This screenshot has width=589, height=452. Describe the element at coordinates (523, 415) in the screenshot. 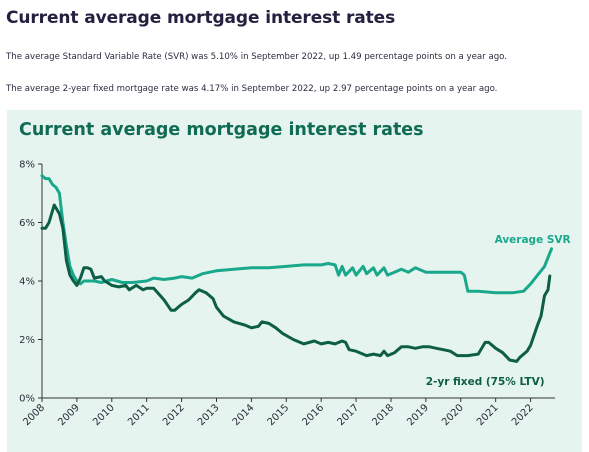

I see `x-tick-label: 2022` at that location.